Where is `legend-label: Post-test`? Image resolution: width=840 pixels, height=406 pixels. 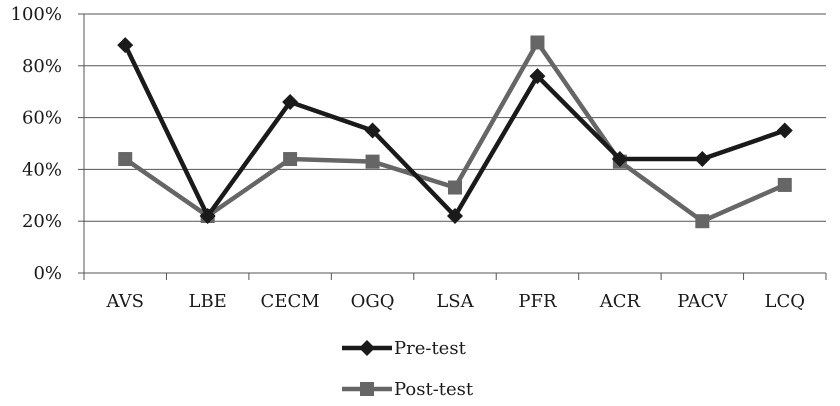 legend-label: Post-test is located at coordinates (434, 389).